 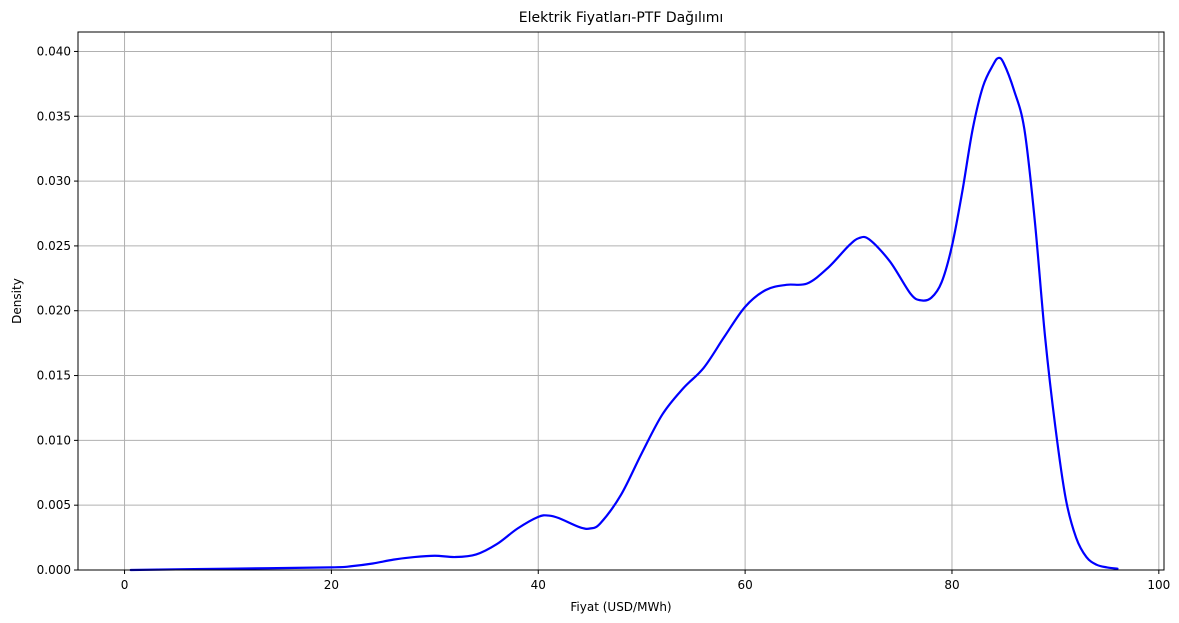 What do you see at coordinates (125, 585) in the screenshot?
I see `x-tick-label: 0` at bounding box center [125, 585].